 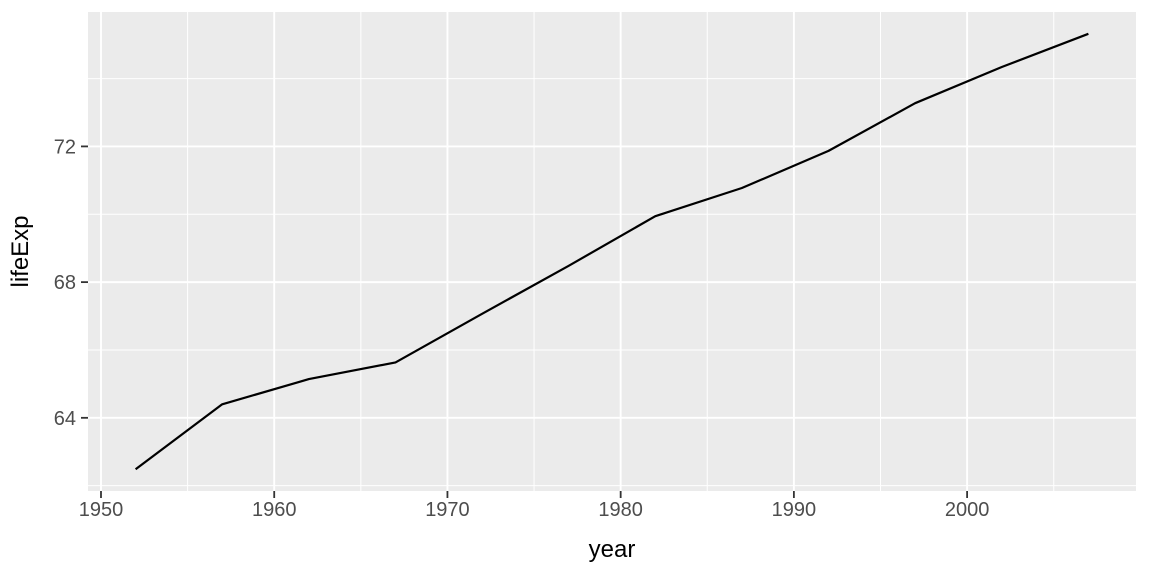 I want to click on x-axis-tick-label: 1990, so click(x=794, y=510).